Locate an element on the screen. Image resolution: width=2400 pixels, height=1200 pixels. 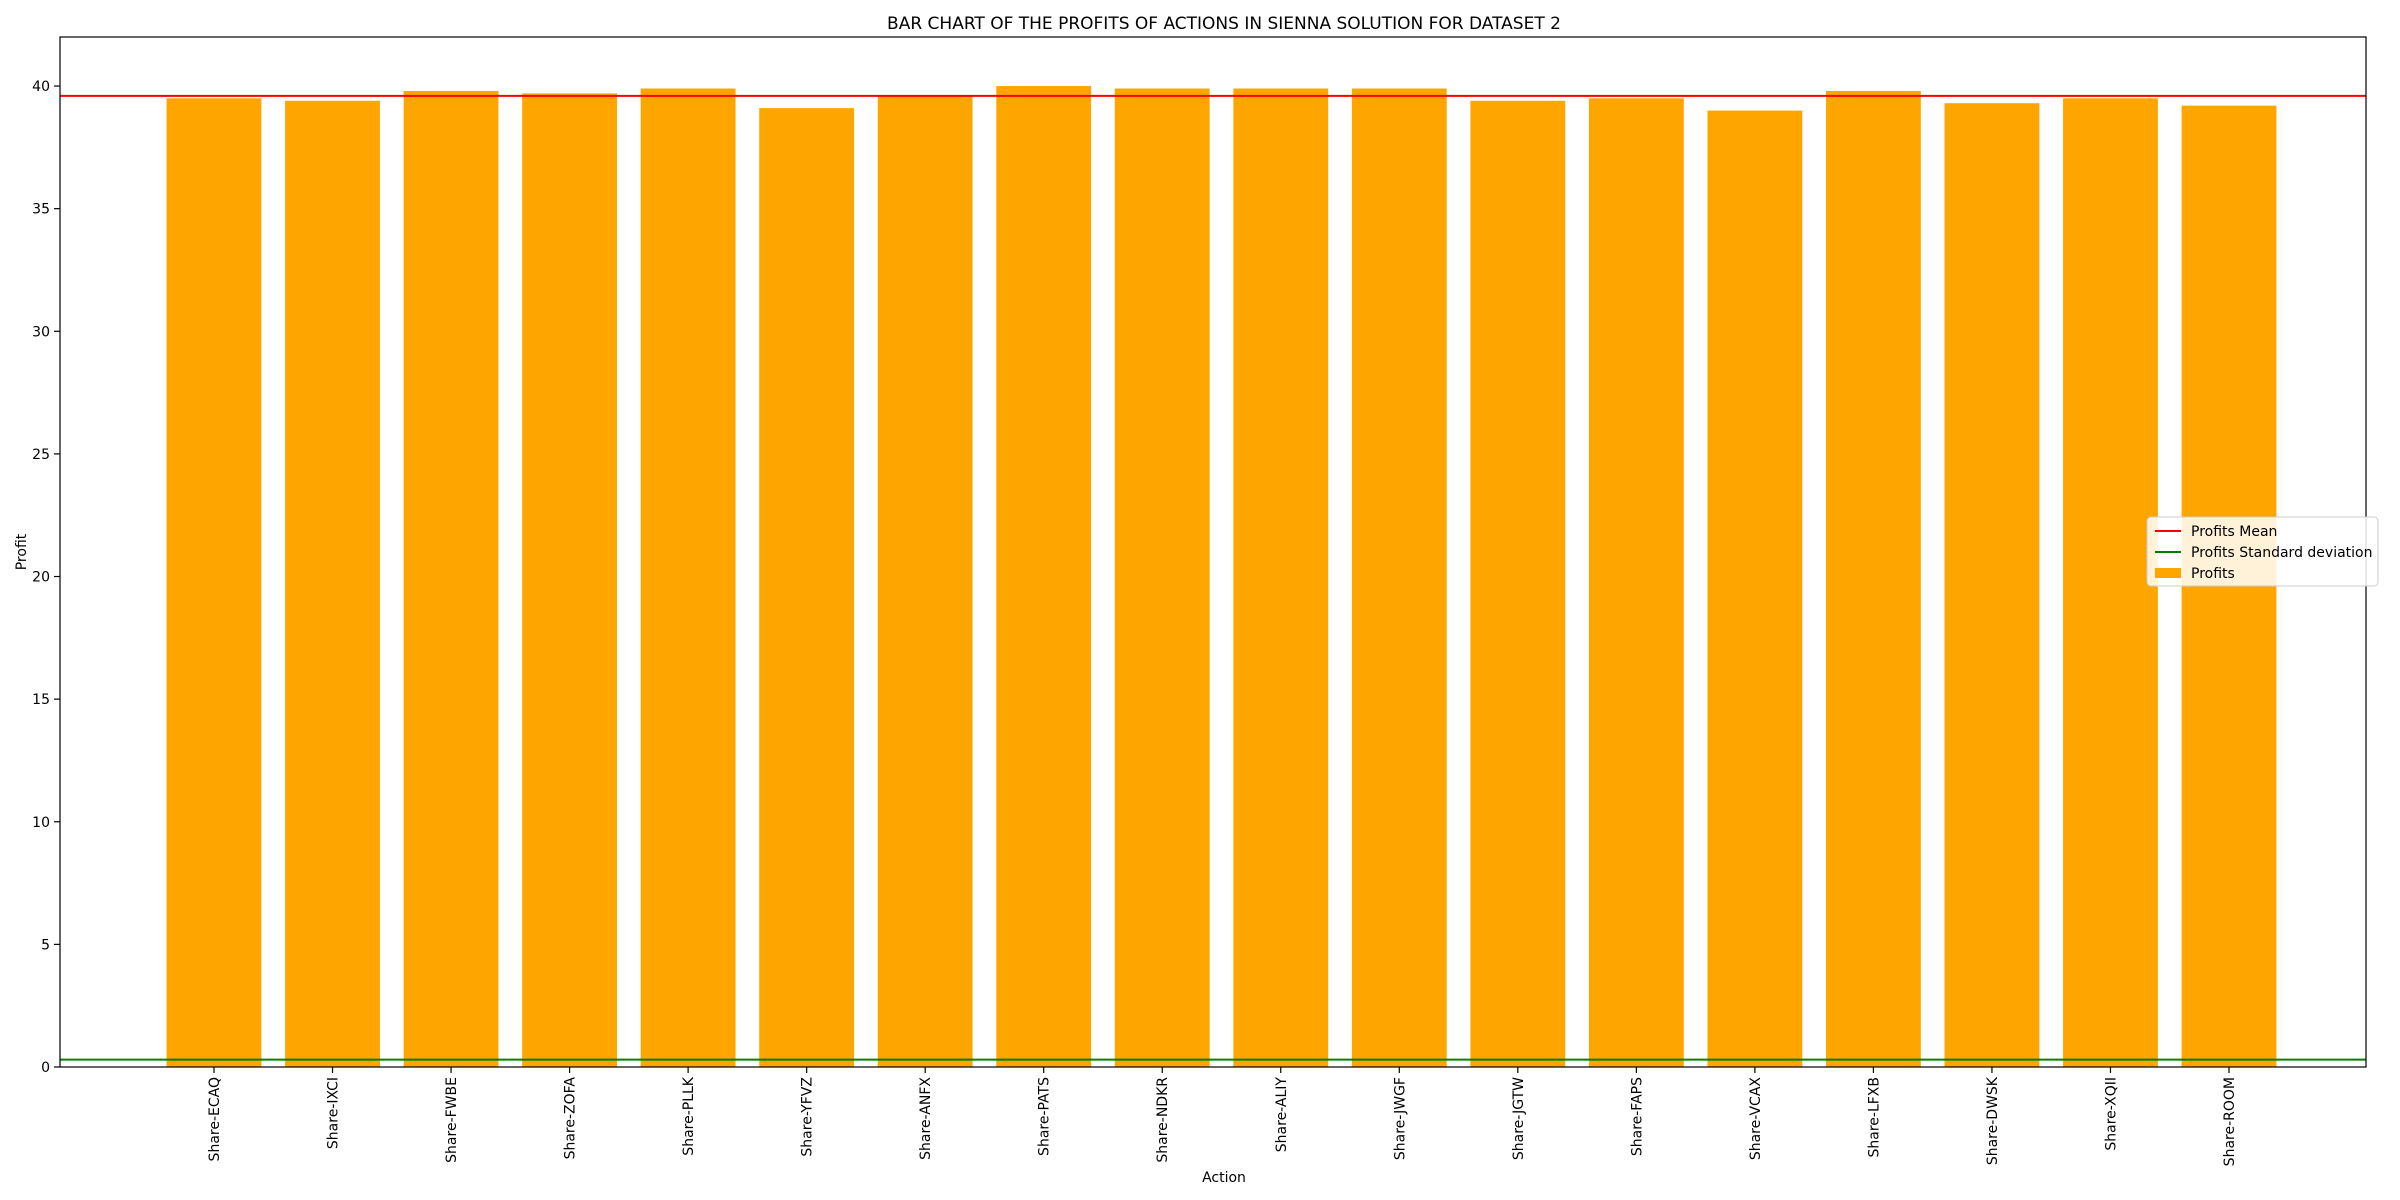
y-tick-label: 40 is located at coordinates (41, 87).